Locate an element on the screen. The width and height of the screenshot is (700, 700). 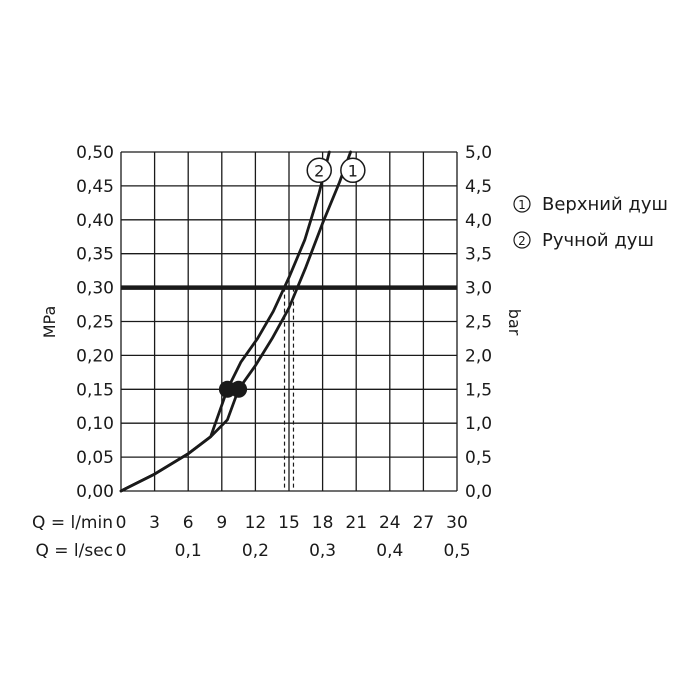
x-tick-lmin: 18 is located at coordinates (323, 523).